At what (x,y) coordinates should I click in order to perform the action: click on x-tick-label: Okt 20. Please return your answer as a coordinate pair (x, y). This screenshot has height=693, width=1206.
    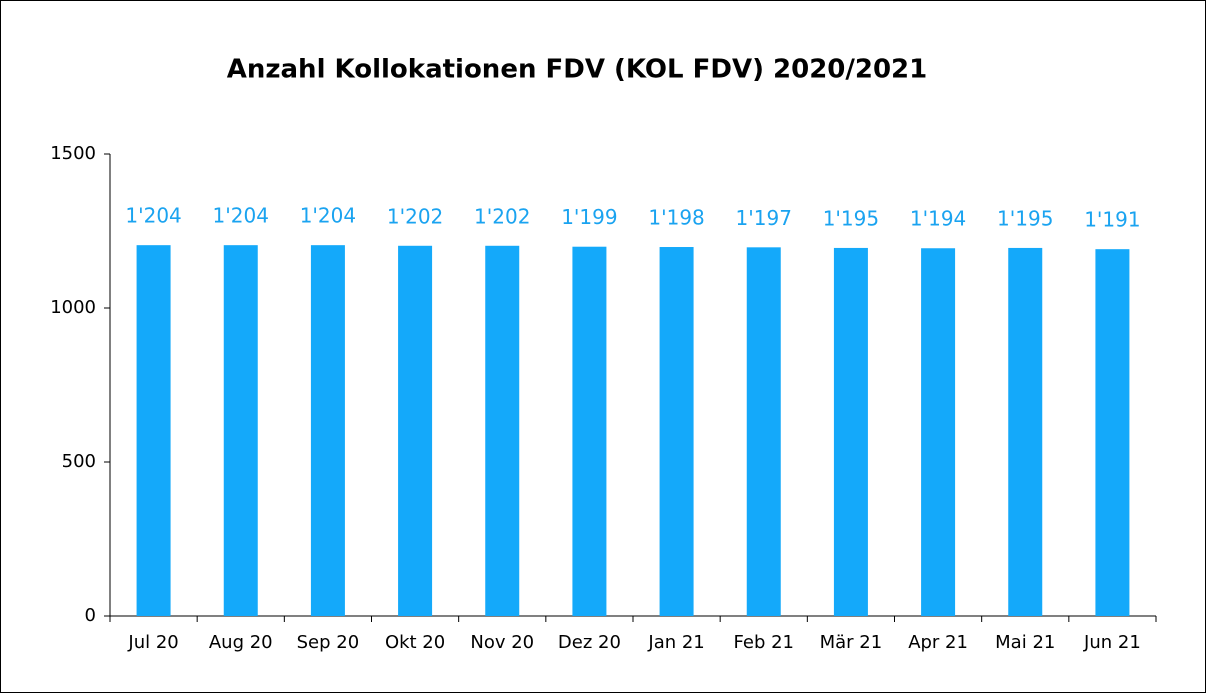
    Looking at the image, I should click on (415, 642).